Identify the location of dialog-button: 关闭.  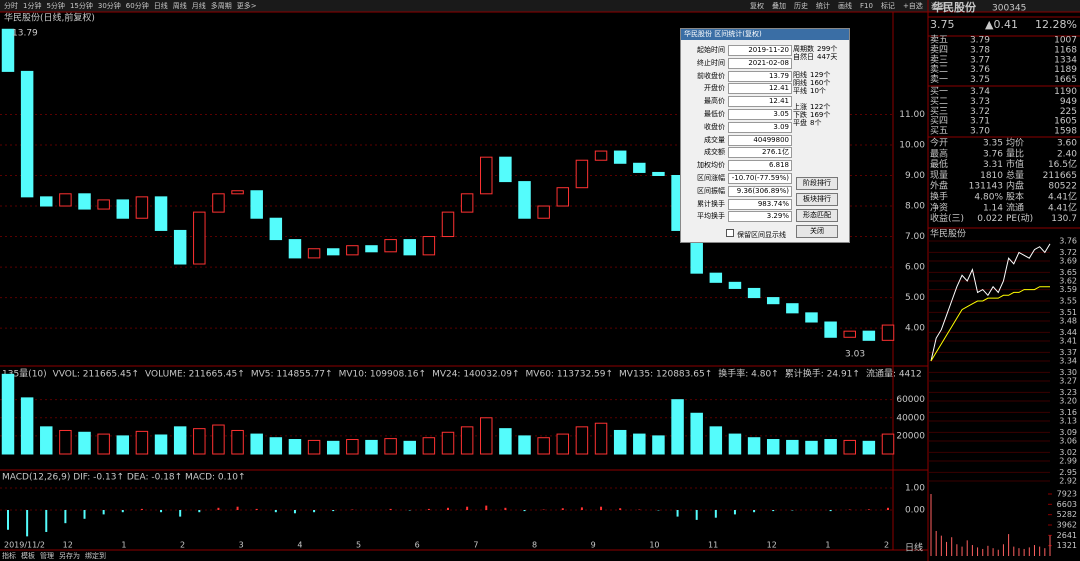
(817, 231).